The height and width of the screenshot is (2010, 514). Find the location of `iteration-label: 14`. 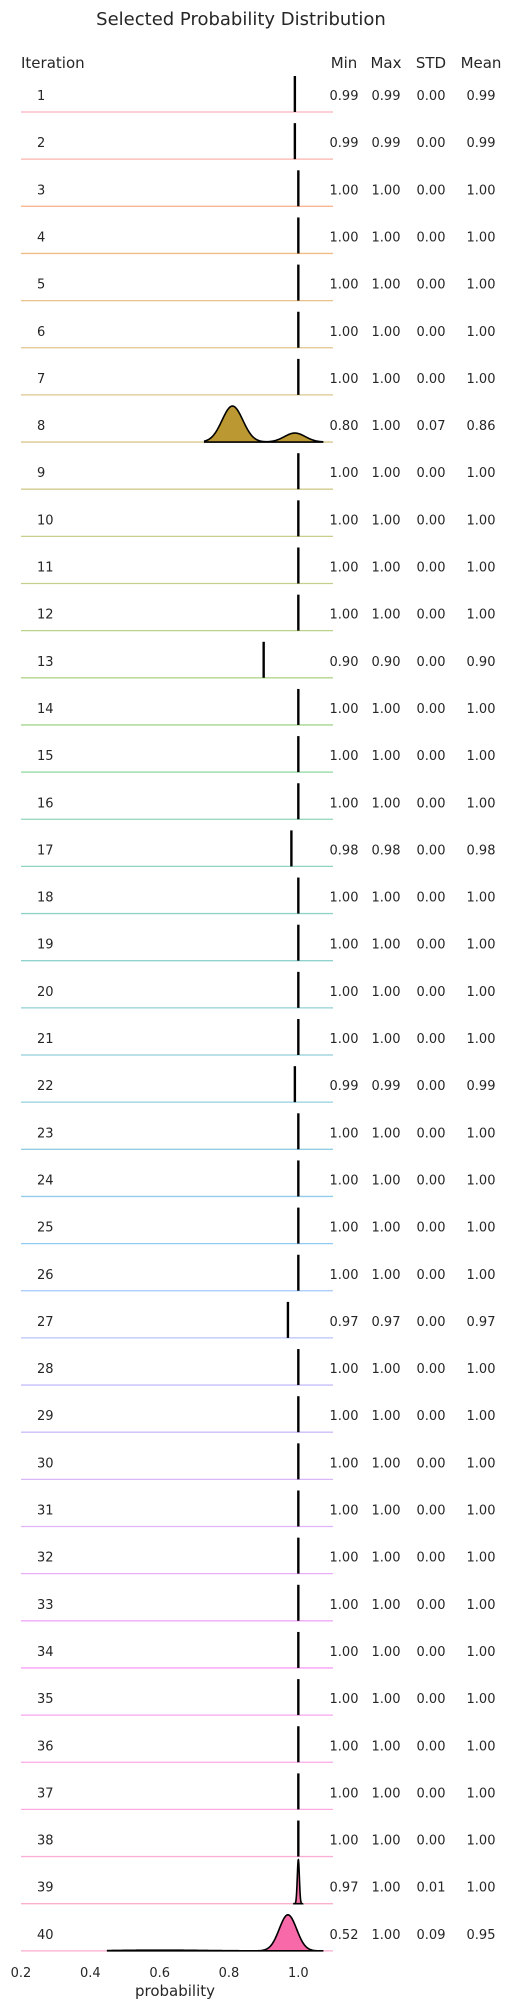

iteration-label: 14 is located at coordinates (45, 709).